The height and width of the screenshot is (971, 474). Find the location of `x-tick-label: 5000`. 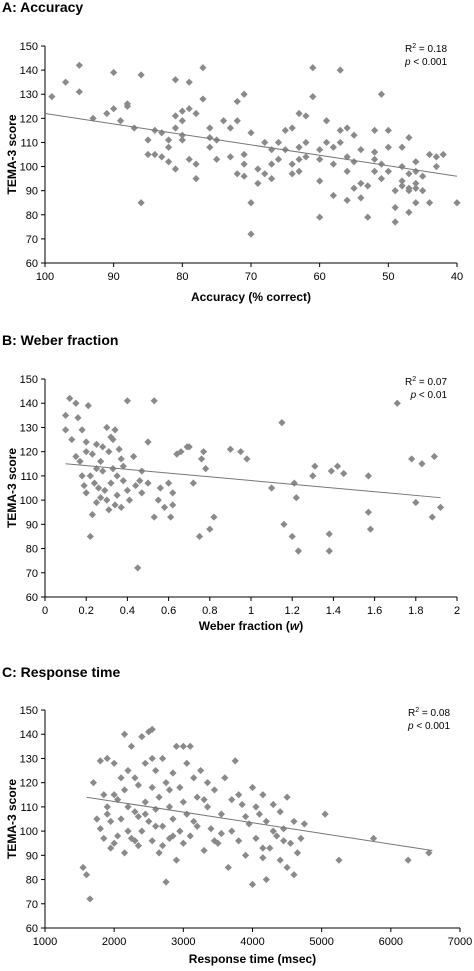

x-tick-label: 5000 is located at coordinates (321, 942).